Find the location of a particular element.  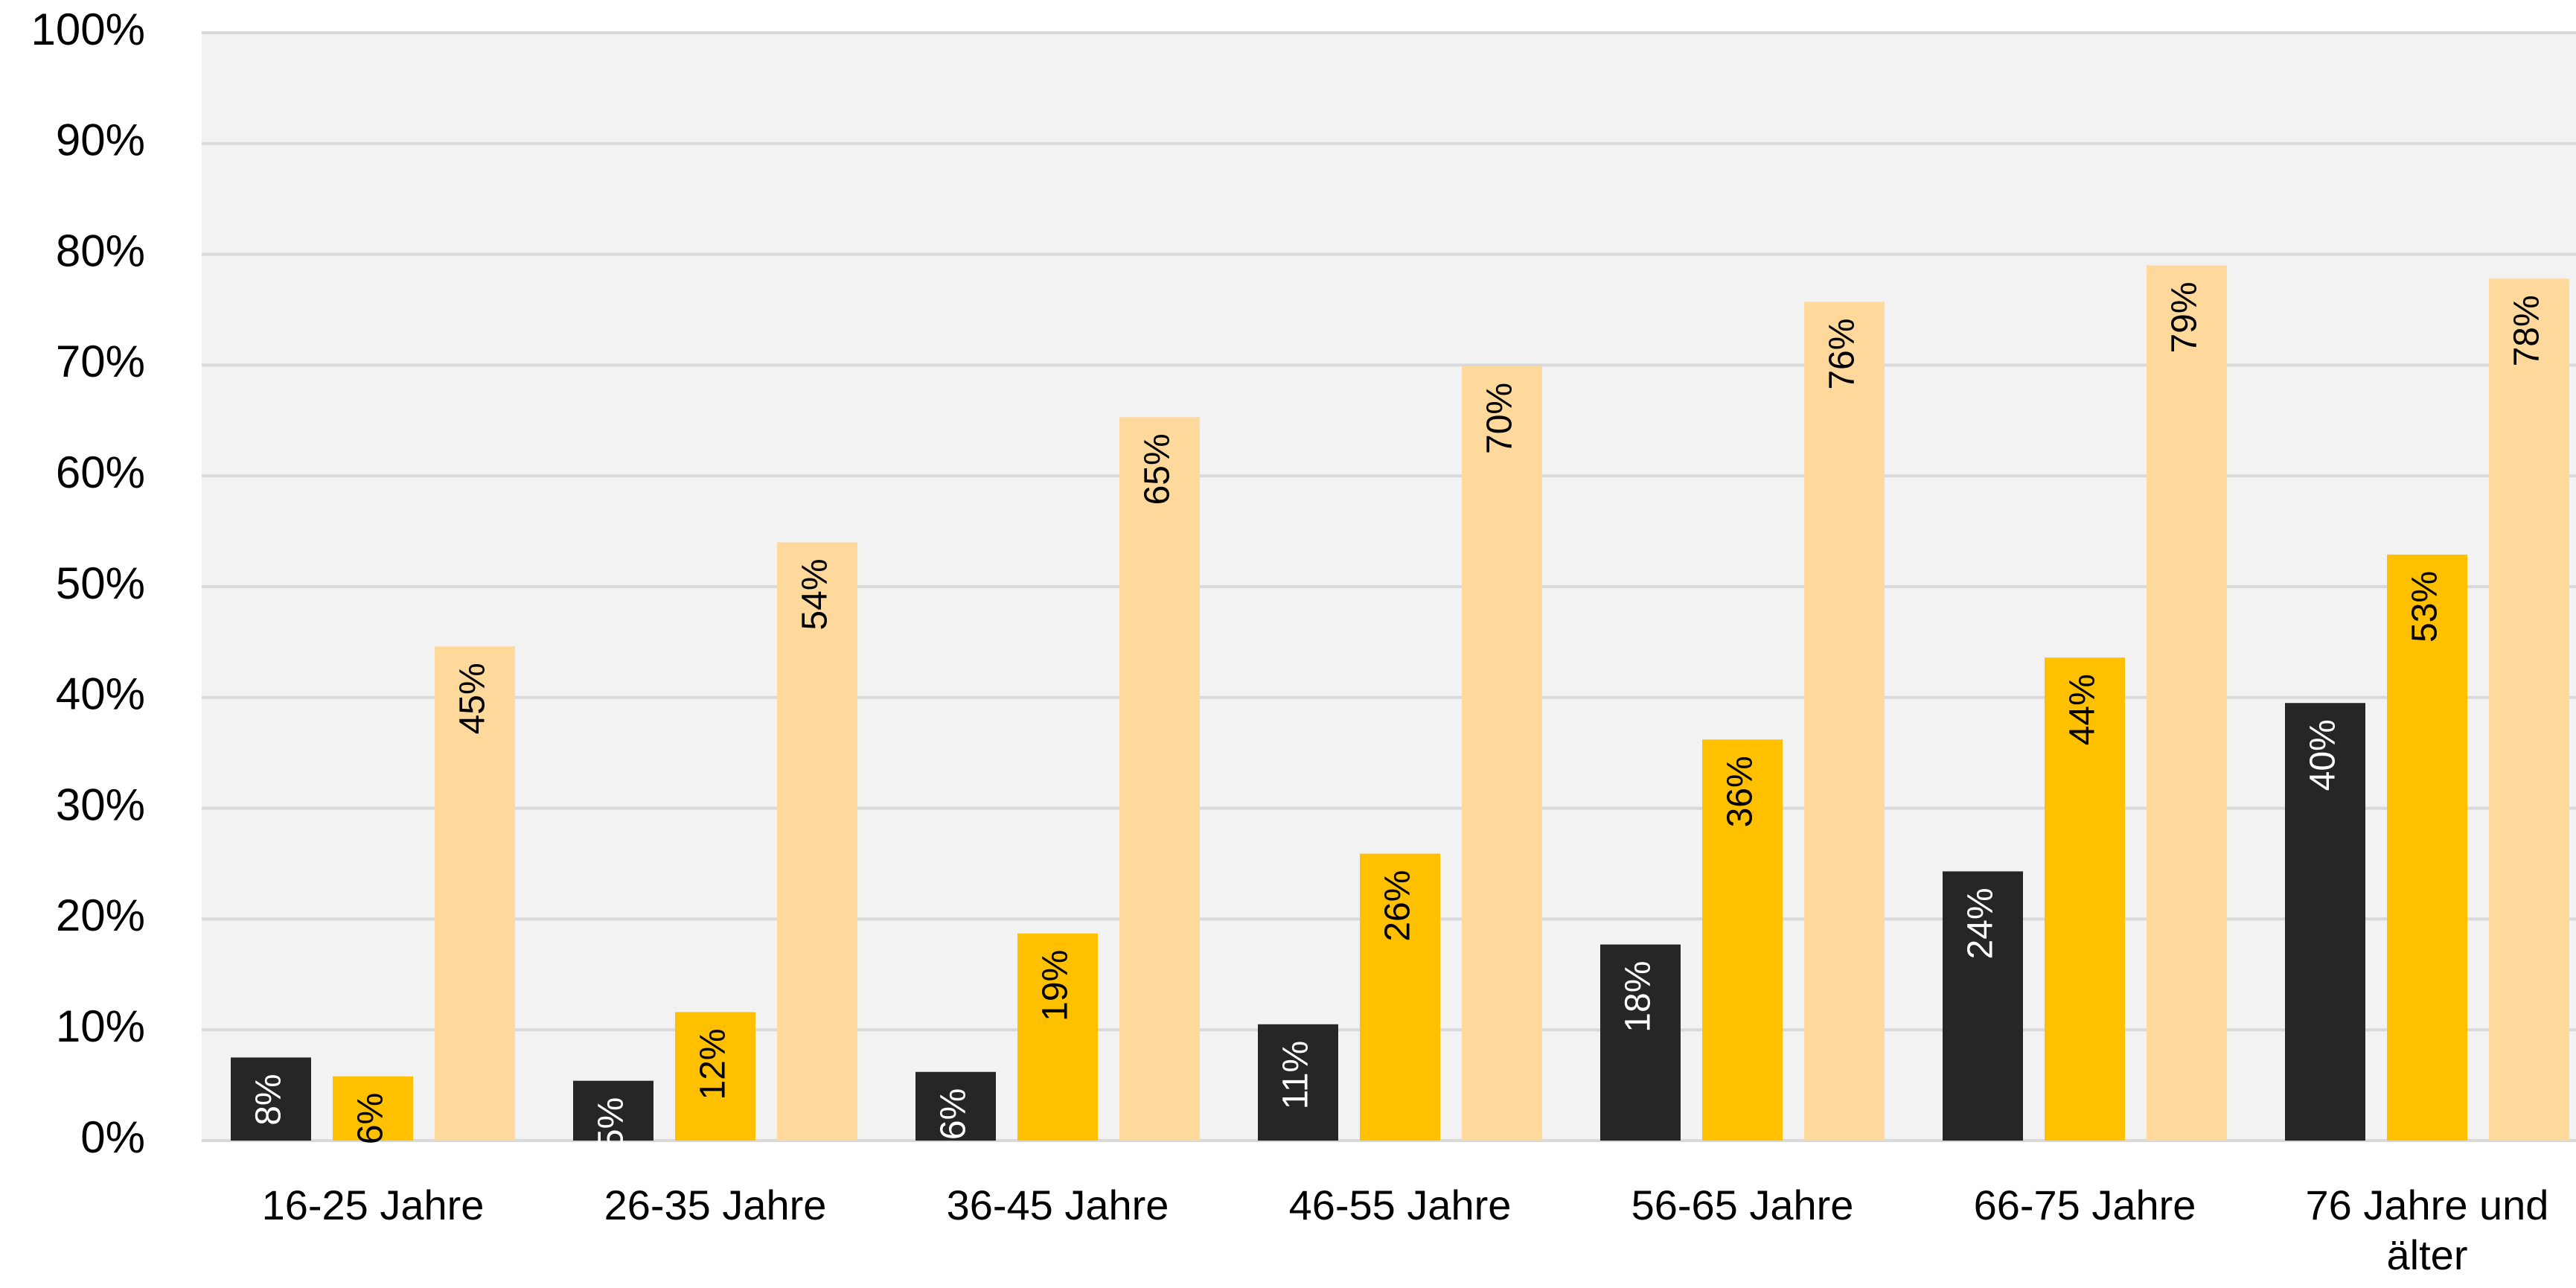

value-label: 79% is located at coordinates (2185, 317).